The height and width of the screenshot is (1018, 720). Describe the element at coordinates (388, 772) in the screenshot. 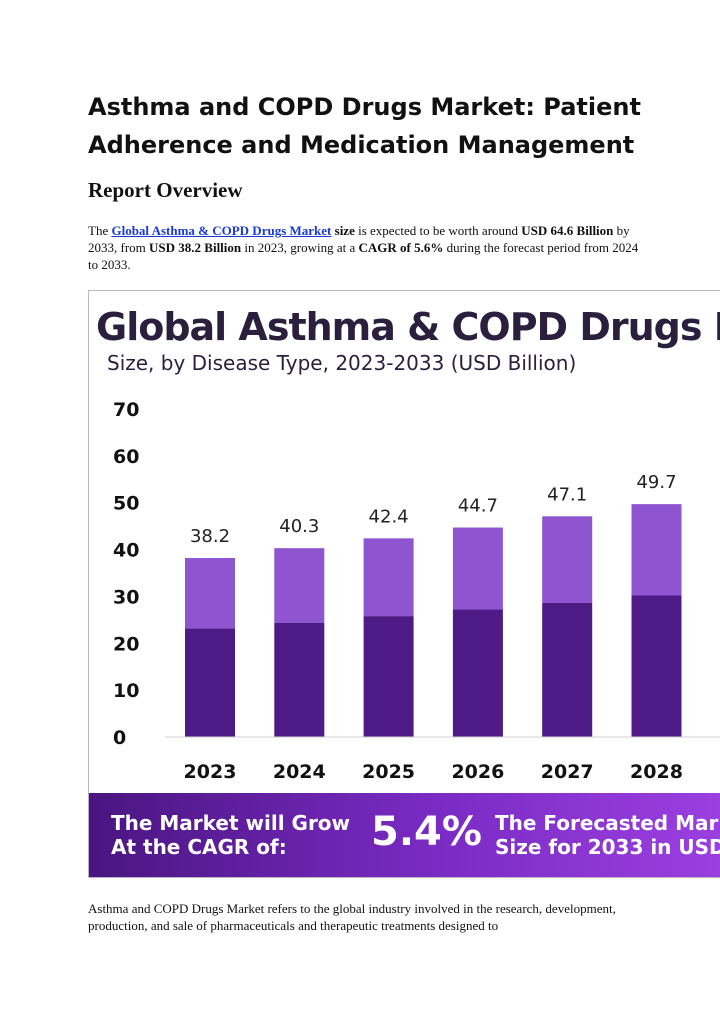

I see `x-tick-label: 2025` at that location.